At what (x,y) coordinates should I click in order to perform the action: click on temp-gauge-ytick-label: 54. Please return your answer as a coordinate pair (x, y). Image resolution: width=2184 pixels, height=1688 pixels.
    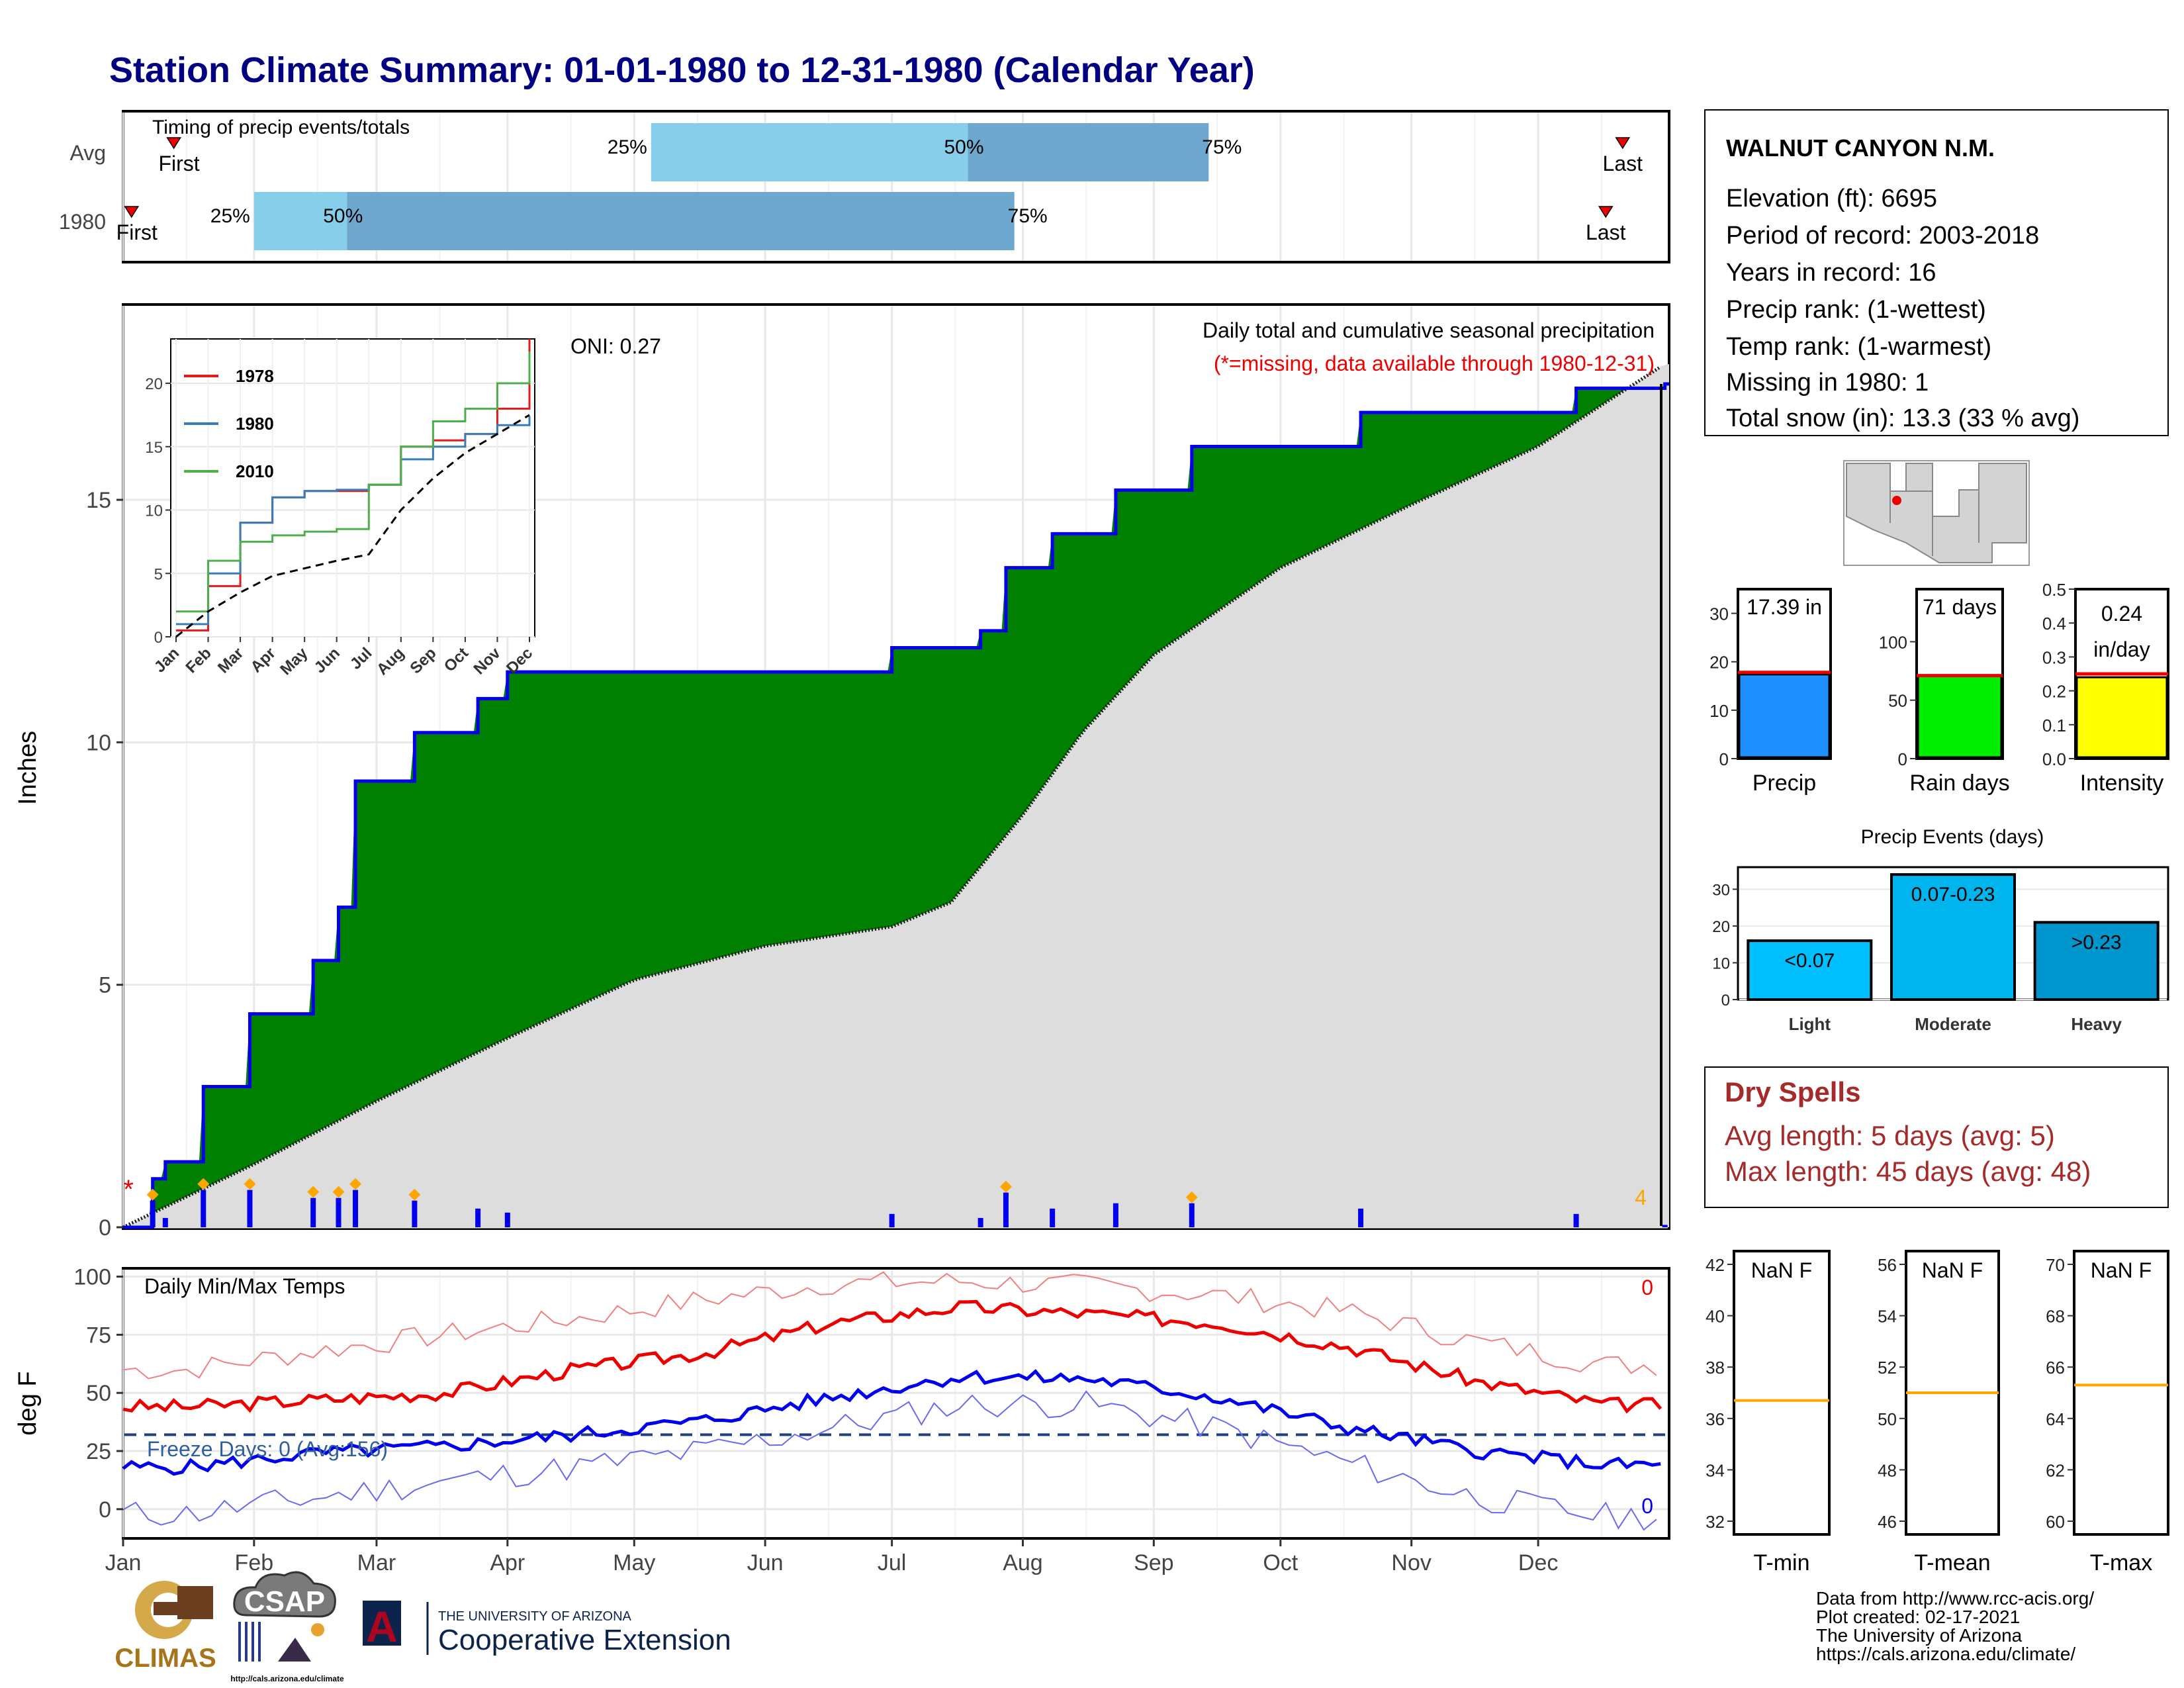
    Looking at the image, I should click on (1888, 1317).